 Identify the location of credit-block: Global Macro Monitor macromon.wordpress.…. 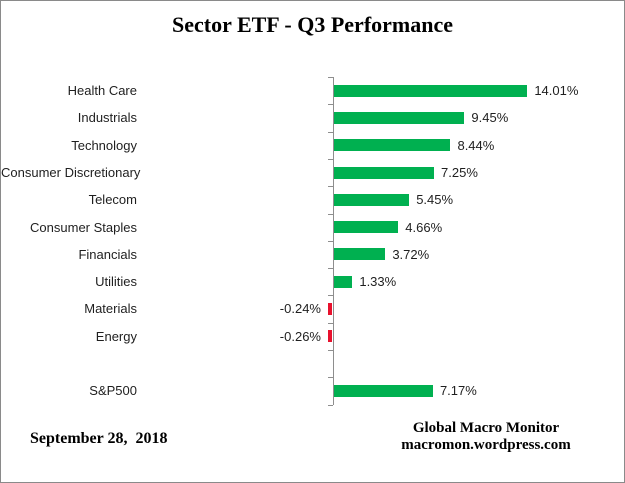
(486, 437).